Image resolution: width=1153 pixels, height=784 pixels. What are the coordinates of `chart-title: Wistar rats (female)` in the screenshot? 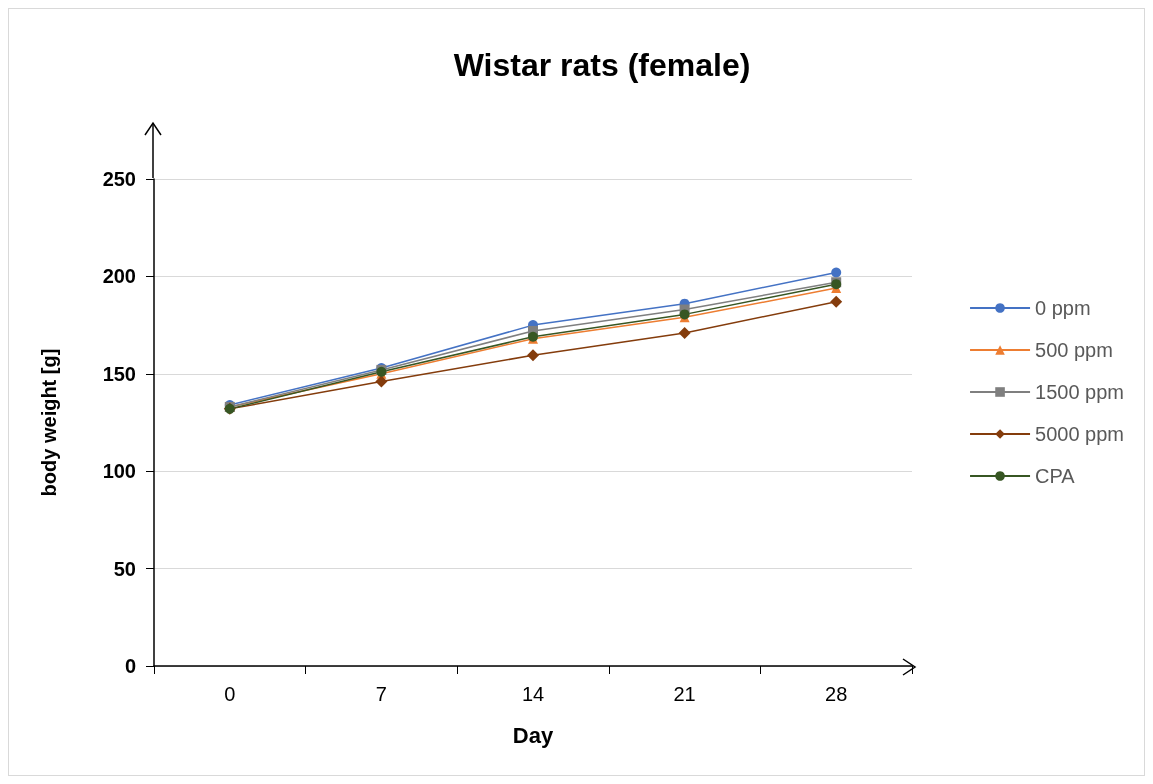 It's located at (602, 65).